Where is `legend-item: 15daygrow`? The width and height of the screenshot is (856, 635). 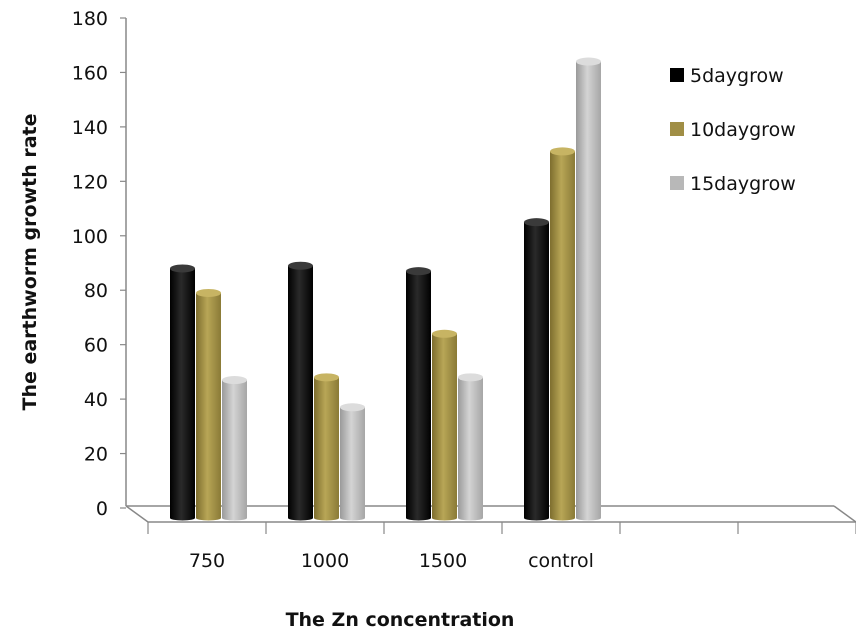 legend-item: 15daygrow is located at coordinates (733, 184).